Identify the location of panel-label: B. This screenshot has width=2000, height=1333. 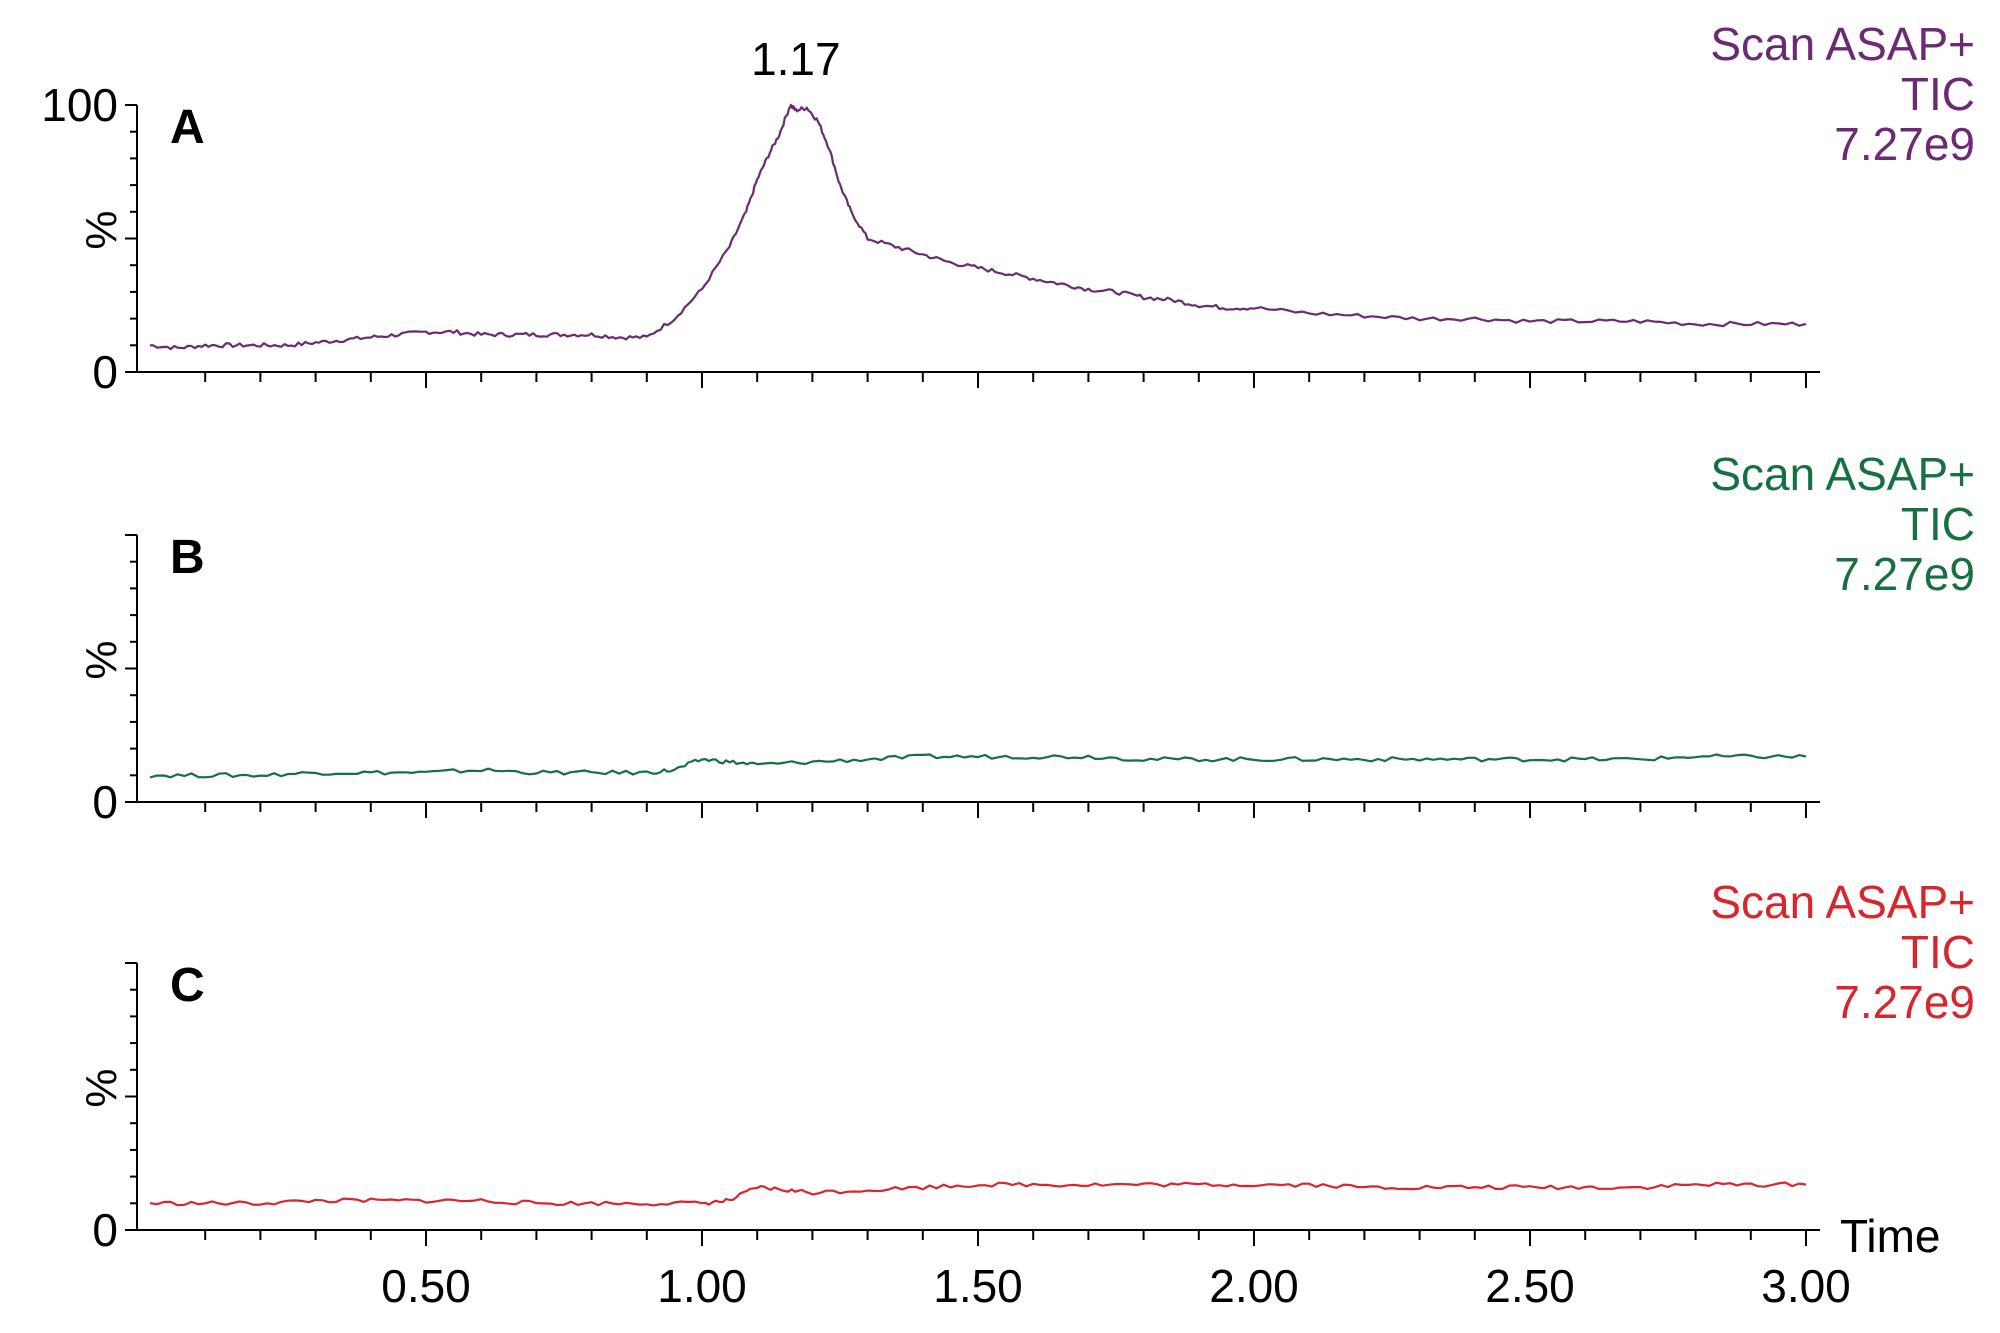
(187, 557).